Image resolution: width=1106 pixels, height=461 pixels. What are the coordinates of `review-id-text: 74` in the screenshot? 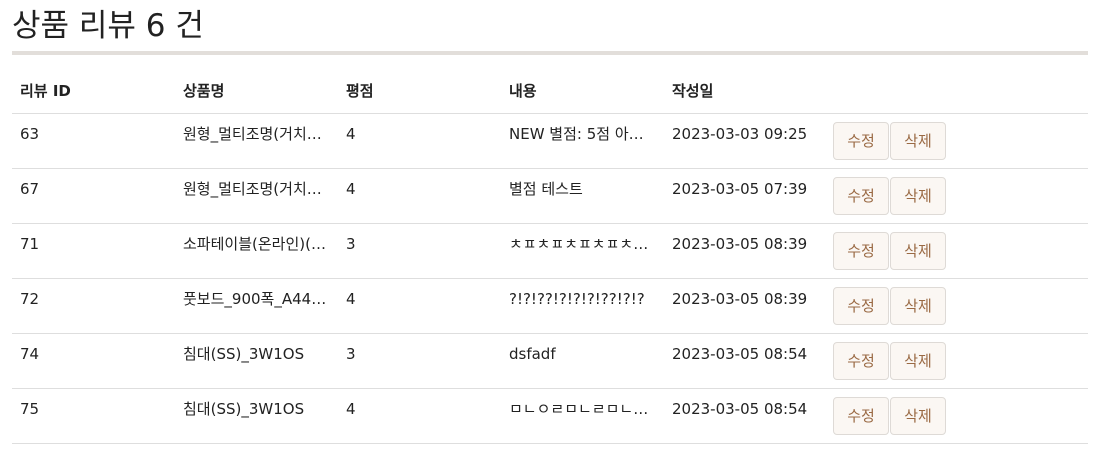 It's located at (30, 354).